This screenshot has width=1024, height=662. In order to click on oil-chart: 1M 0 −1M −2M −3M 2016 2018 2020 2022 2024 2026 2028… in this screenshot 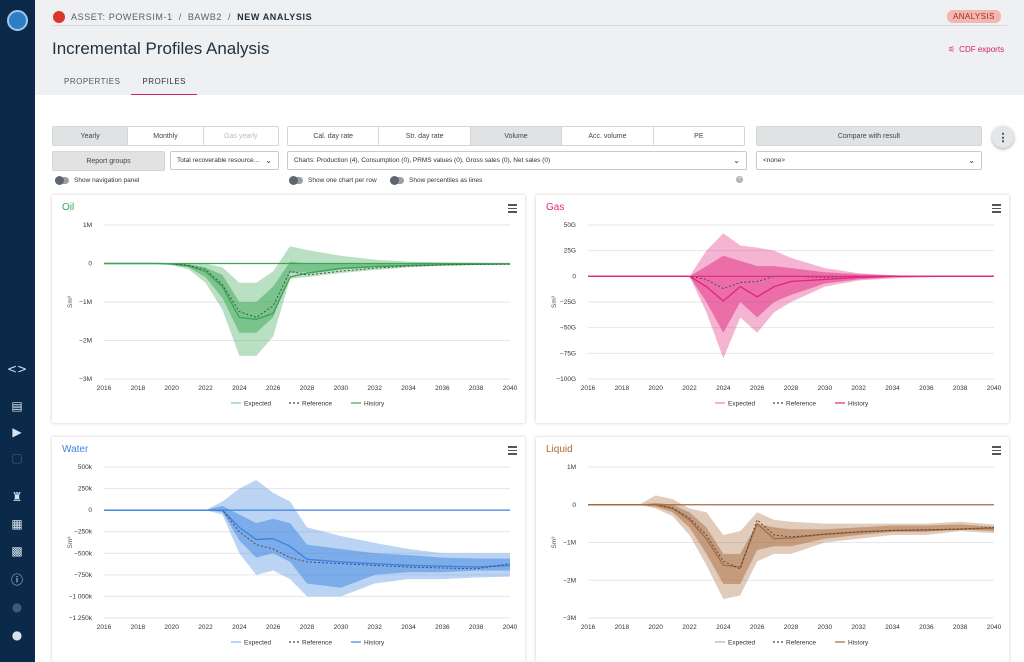, I will do `click(292, 315)`.